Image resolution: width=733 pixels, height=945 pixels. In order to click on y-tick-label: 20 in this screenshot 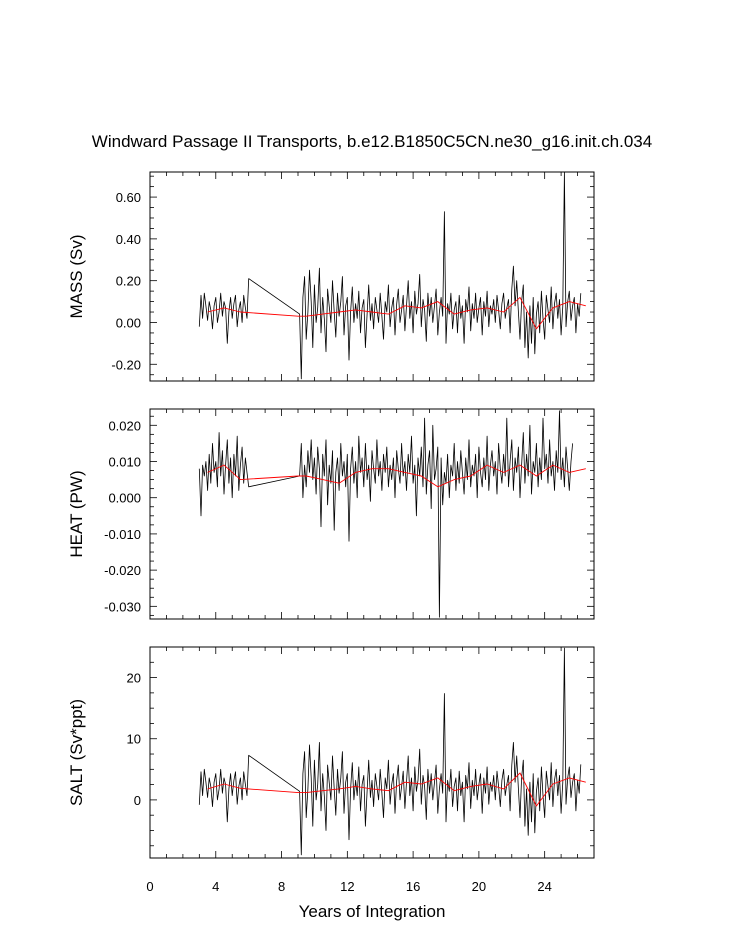, I will do `click(134, 678)`.